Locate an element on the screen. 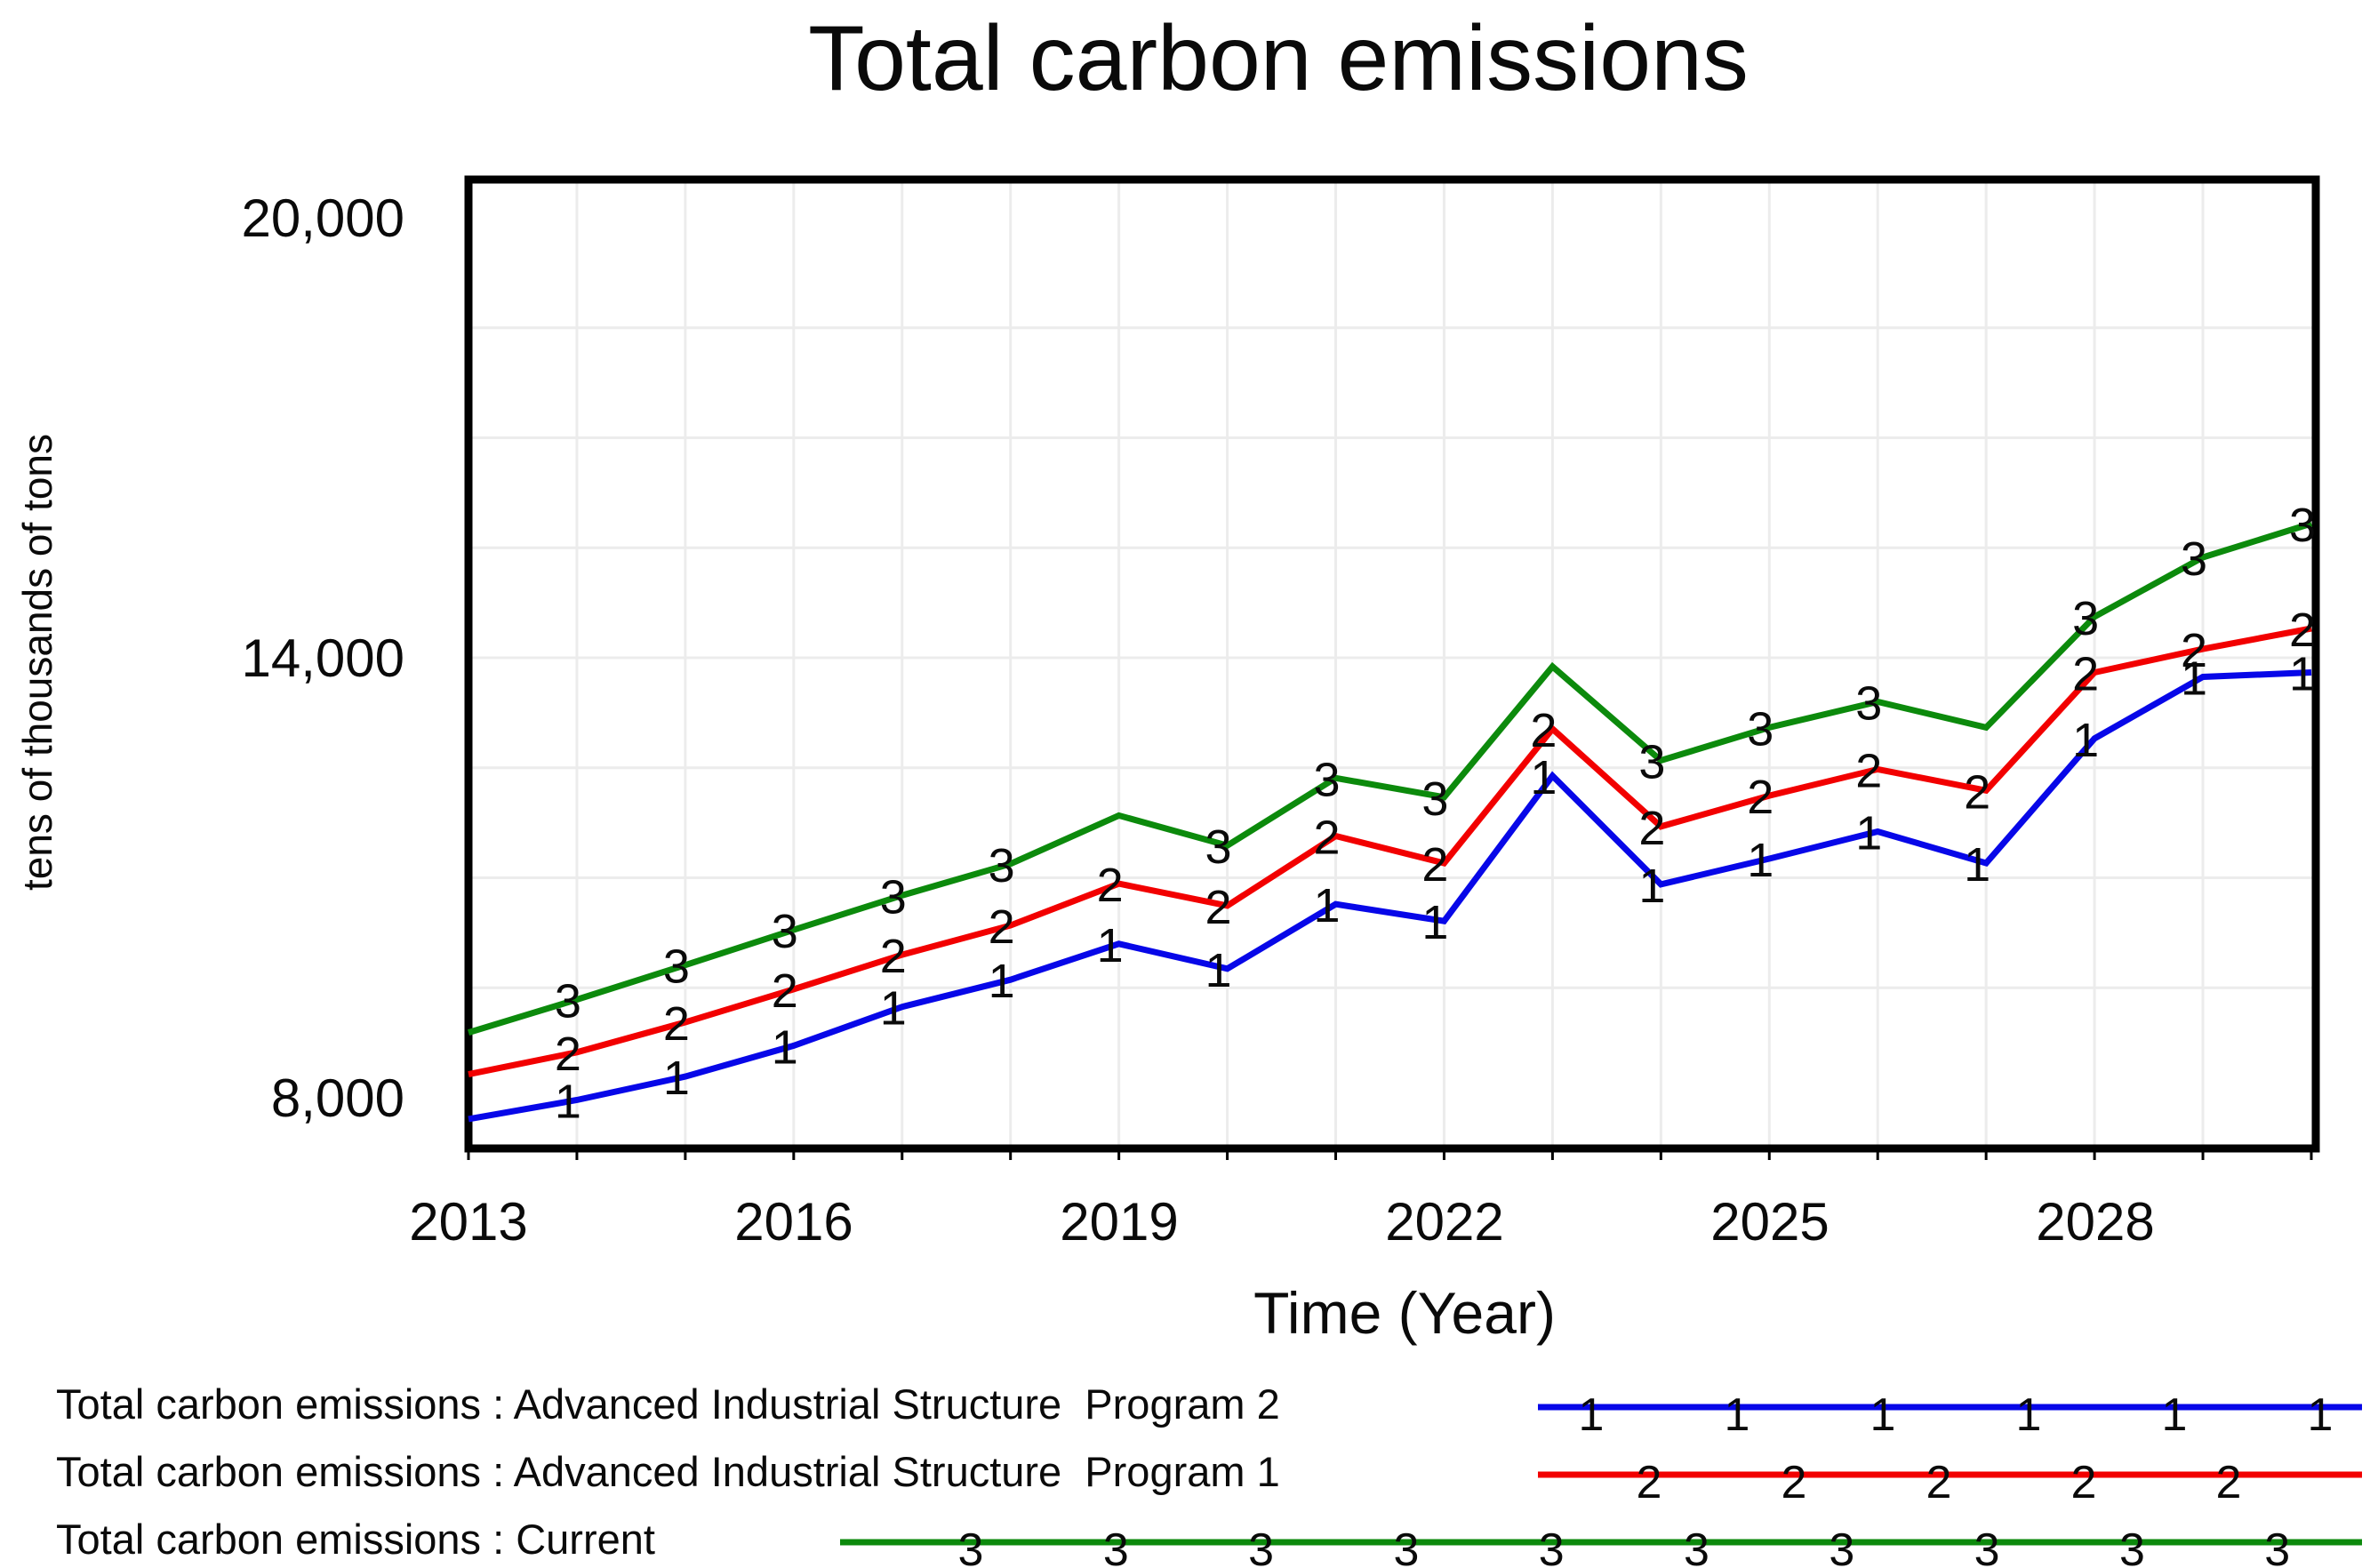  x-axis-title: Time (Year) is located at coordinates (1405, 1313).